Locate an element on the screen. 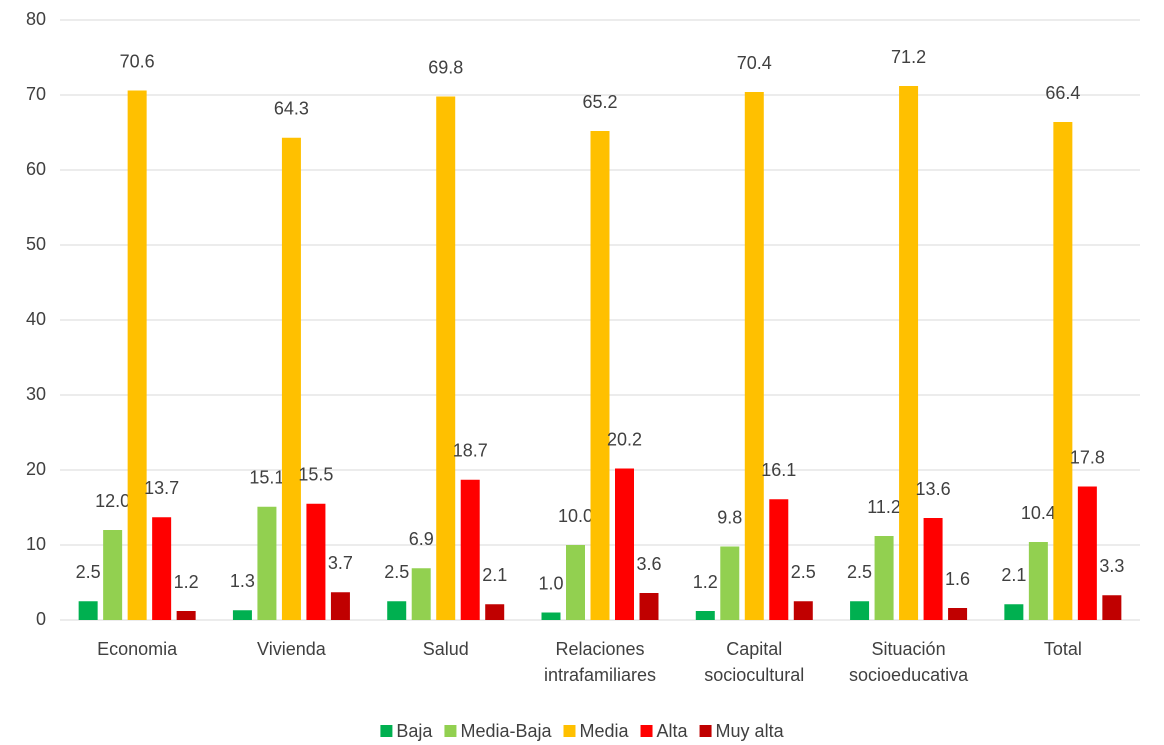  data-label: 17.8 is located at coordinates (1087, 457).